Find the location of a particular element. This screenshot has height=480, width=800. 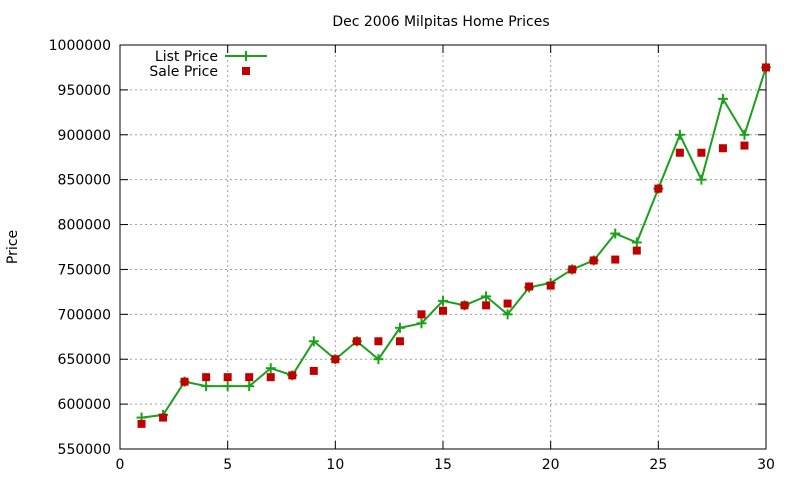

y-tick-label: 850000 is located at coordinates (84, 181).